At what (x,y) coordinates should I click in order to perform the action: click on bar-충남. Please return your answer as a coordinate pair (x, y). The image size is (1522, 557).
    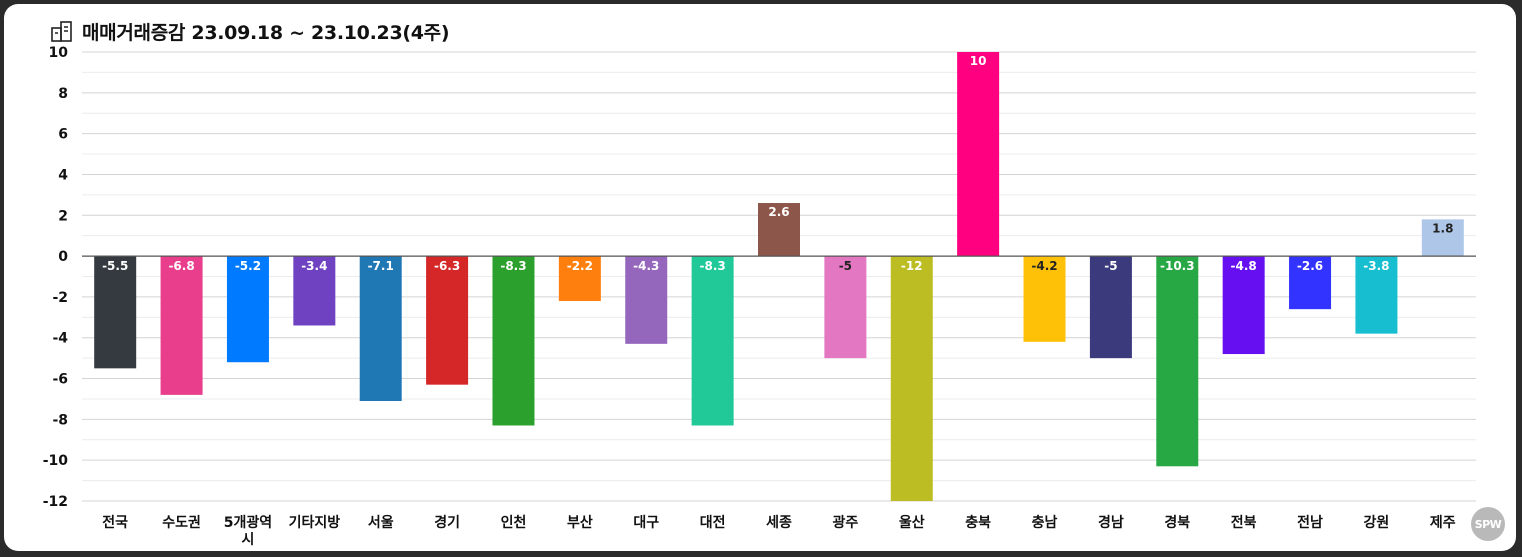
    Looking at the image, I should click on (1044, 299).